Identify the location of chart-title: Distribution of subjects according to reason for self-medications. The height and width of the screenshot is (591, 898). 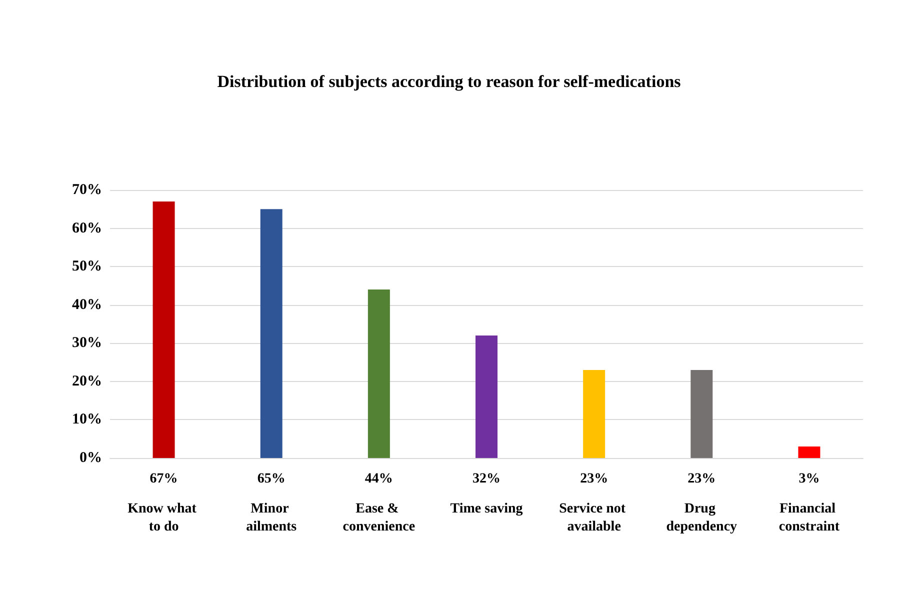
(449, 81).